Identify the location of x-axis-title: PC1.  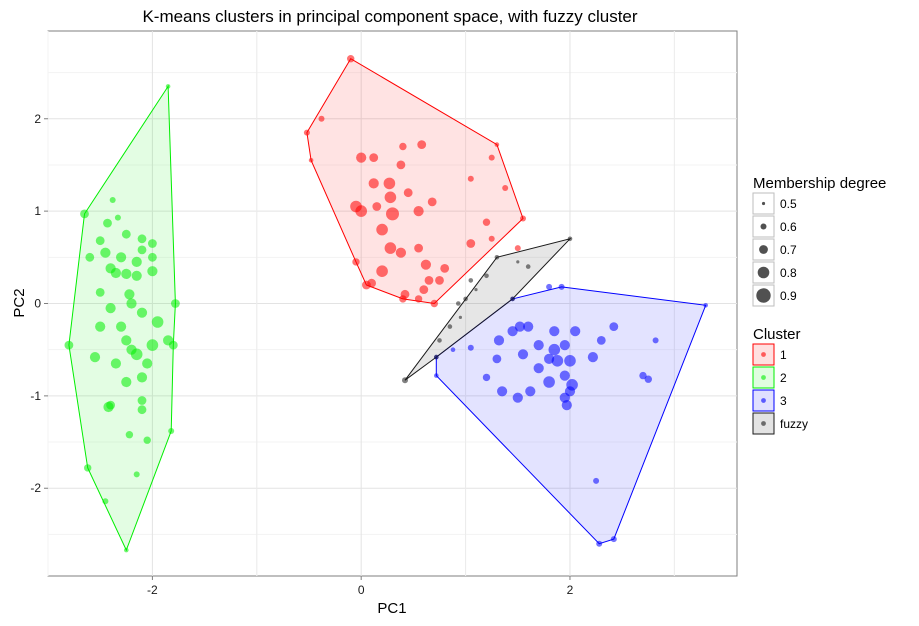
(391, 608).